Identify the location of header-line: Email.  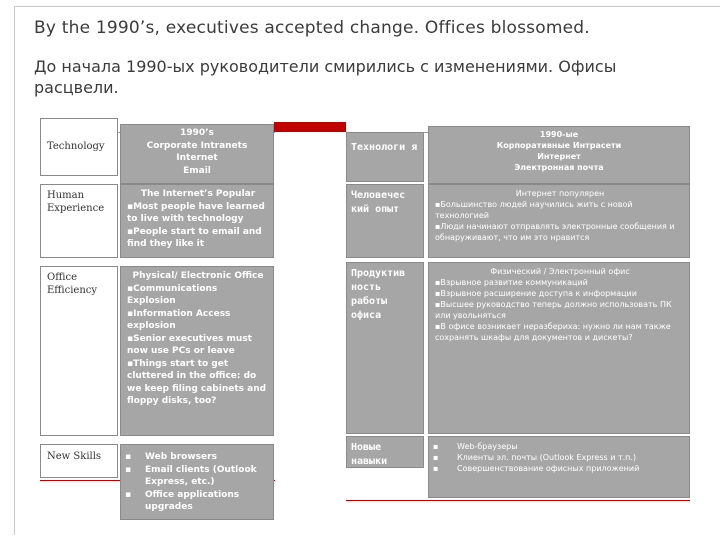
(197, 170).